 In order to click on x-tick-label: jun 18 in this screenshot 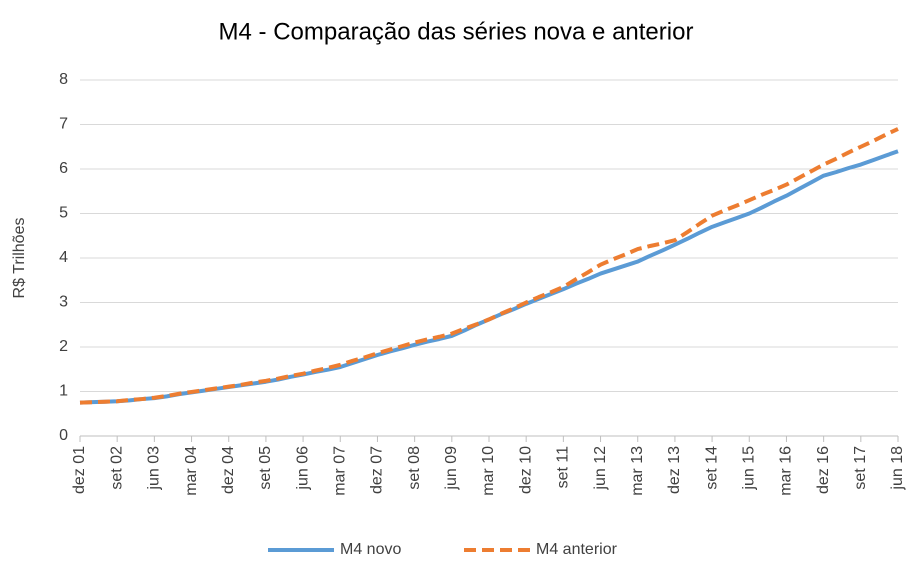, I will do `click(897, 468)`.